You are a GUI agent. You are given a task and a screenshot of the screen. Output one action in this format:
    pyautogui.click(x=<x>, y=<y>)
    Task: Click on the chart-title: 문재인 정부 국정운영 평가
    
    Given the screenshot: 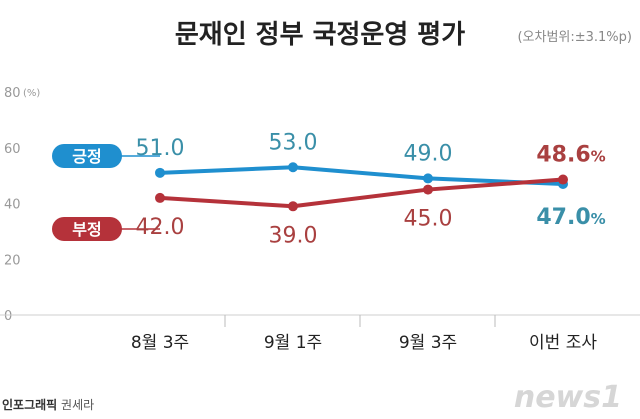 What is the action you would take?
    pyautogui.click(x=320, y=35)
    